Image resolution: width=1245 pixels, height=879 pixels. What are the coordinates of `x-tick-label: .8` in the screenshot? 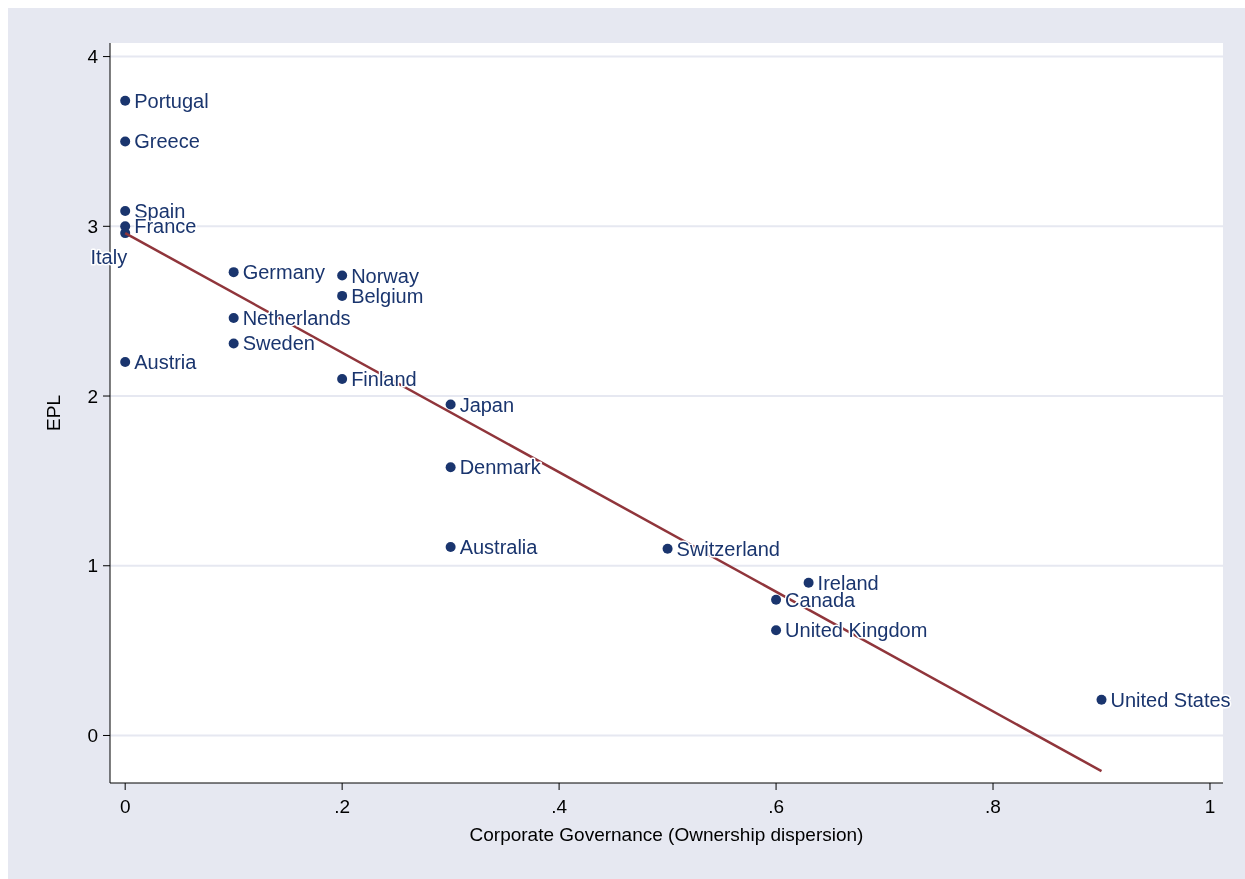 It's located at (993, 806).